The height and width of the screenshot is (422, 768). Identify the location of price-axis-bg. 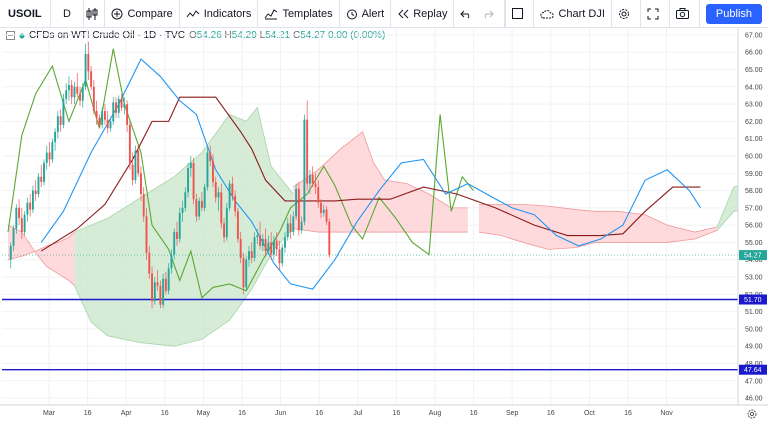
(753, 225).